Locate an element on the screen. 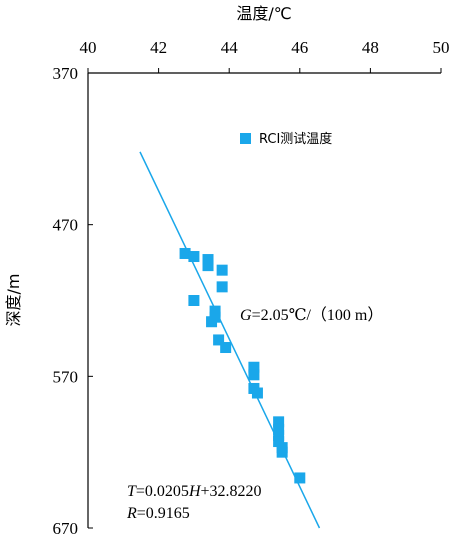 The image size is (459, 538). y-tick-label: 470 is located at coordinates (66, 225).